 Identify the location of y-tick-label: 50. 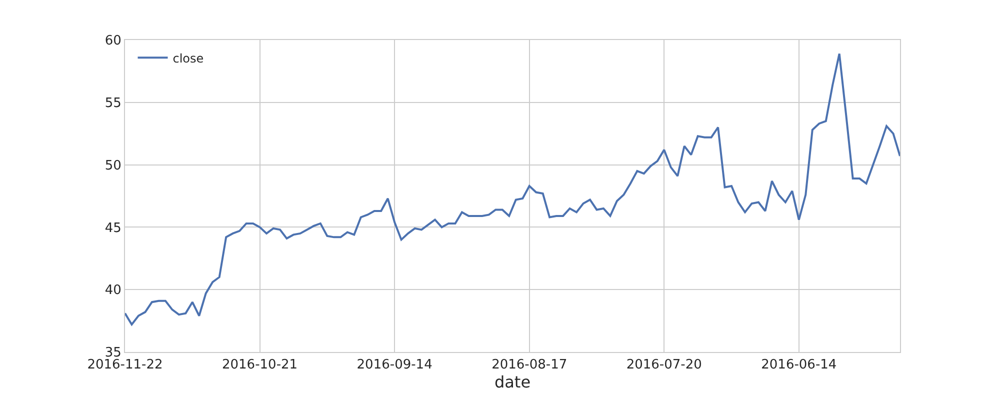
(113, 166).